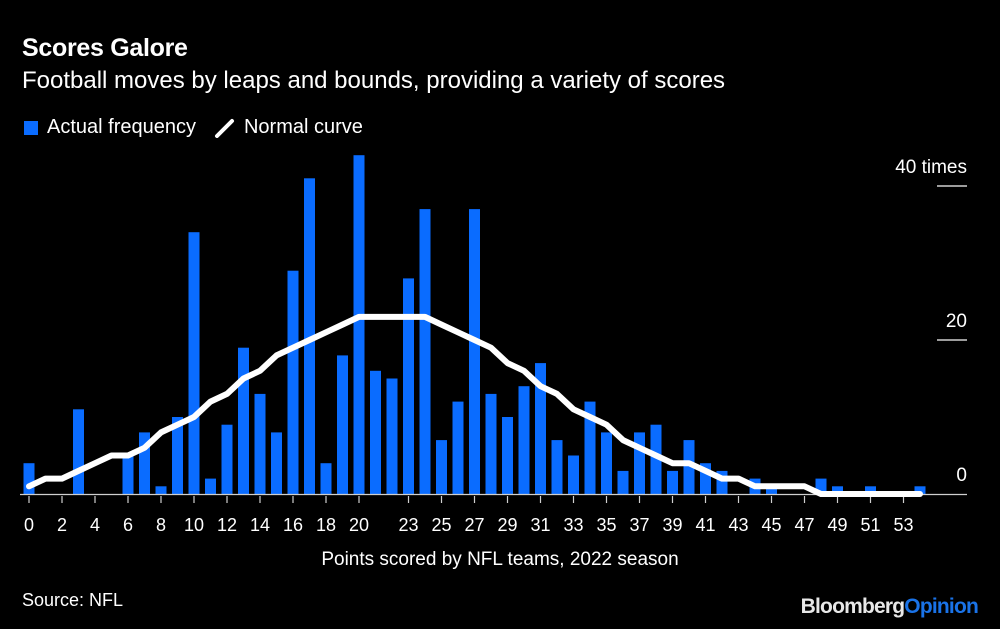 The height and width of the screenshot is (629, 1000). Describe the element at coordinates (303, 127) in the screenshot. I see `legend-label-normal-curve: Normal curve` at that location.